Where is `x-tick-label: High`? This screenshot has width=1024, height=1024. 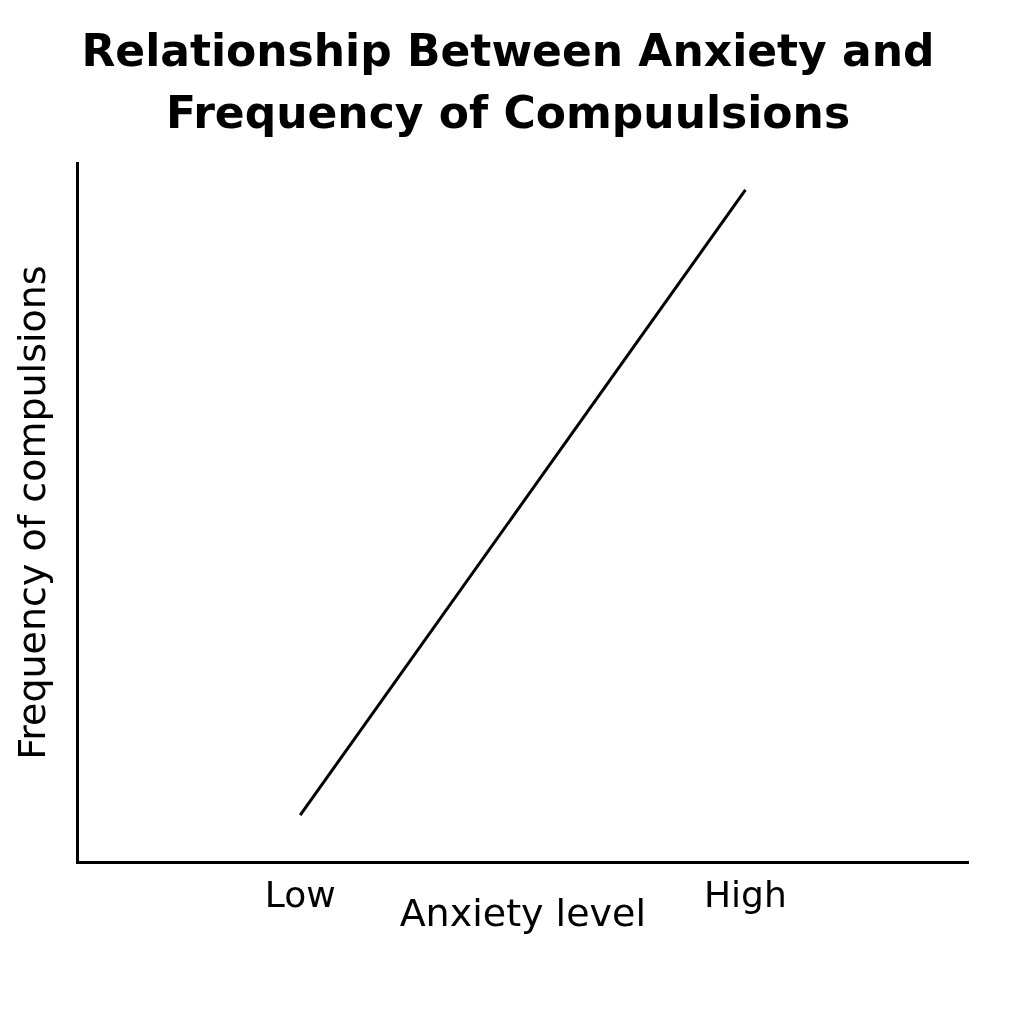
x-tick-label: High is located at coordinates (745, 895).